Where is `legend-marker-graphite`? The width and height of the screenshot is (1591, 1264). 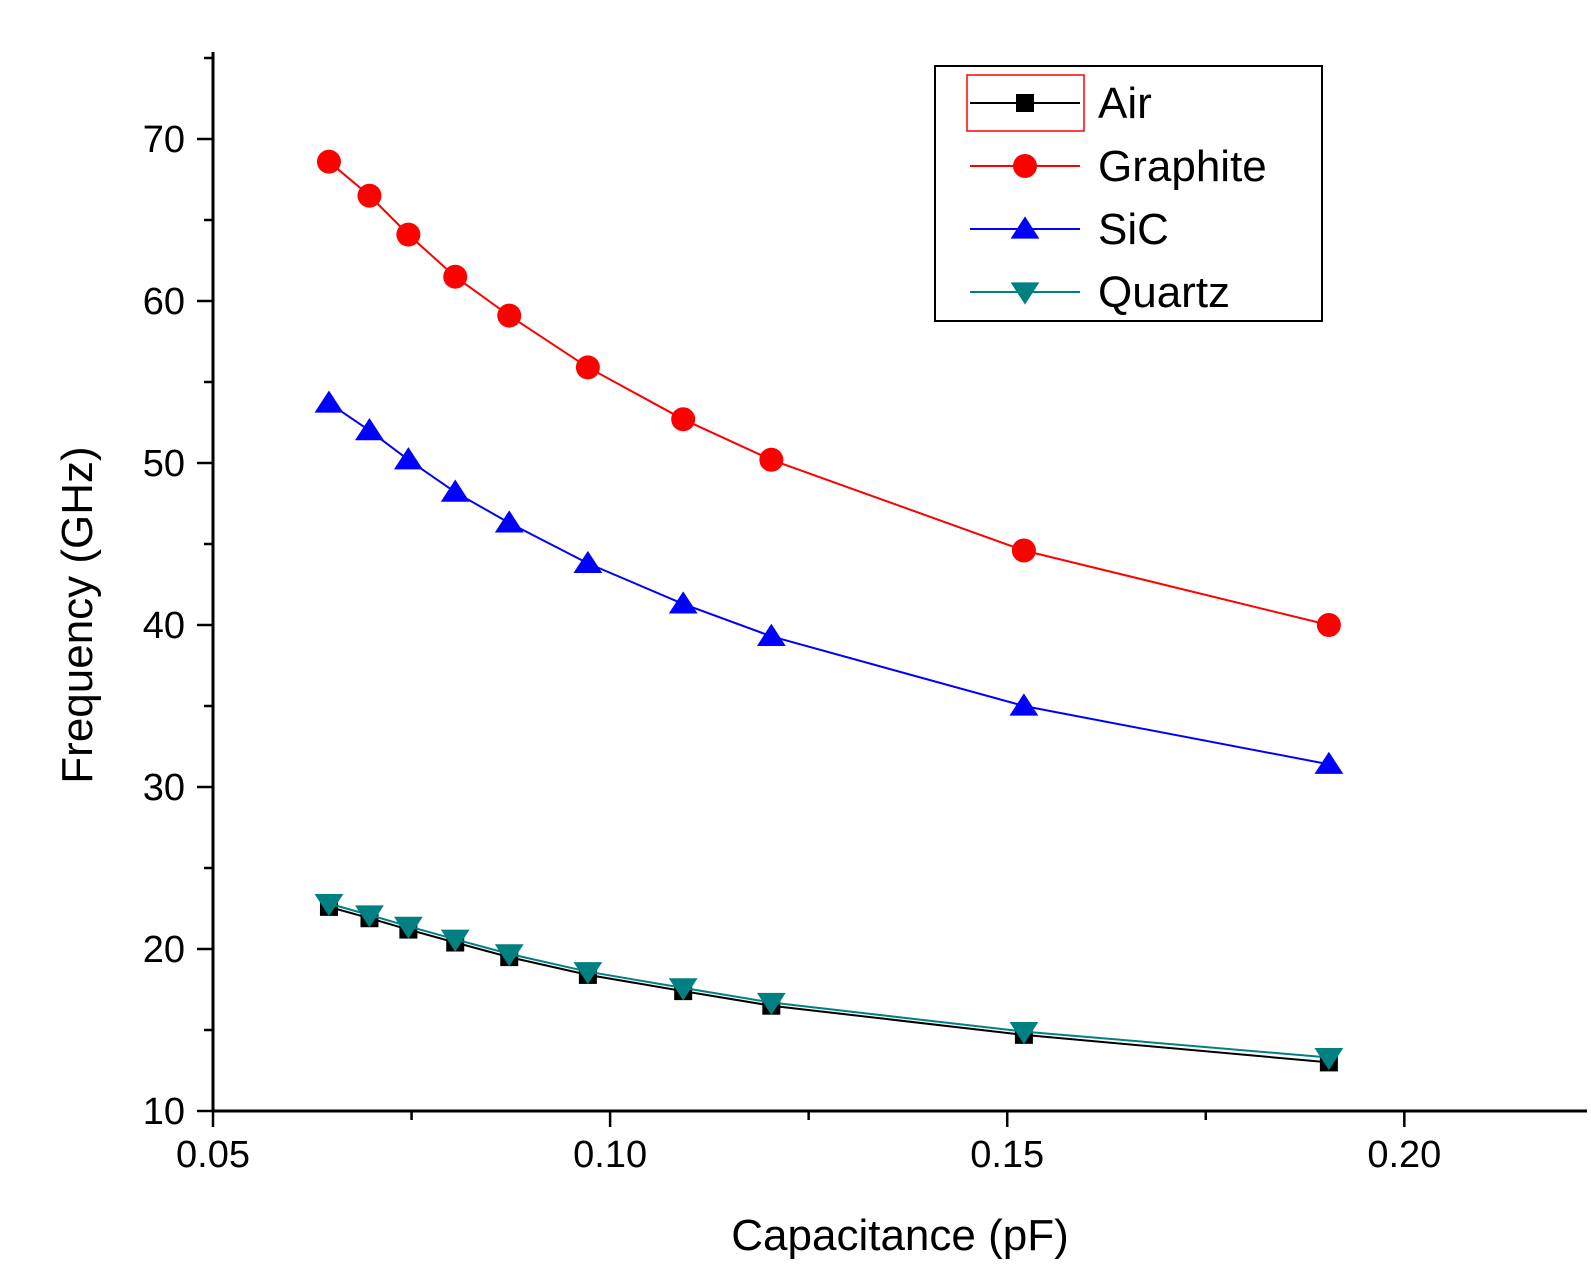 legend-marker-graphite is located at coordinates (1025, 166).